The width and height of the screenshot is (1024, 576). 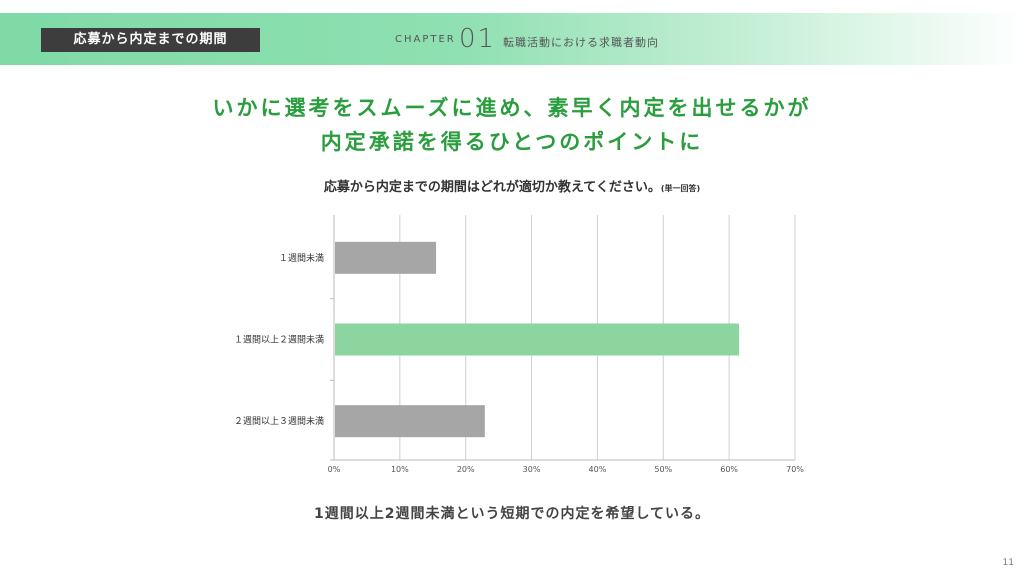 I want to click on x-tick-label: 0%, so click(x=334, y=469).